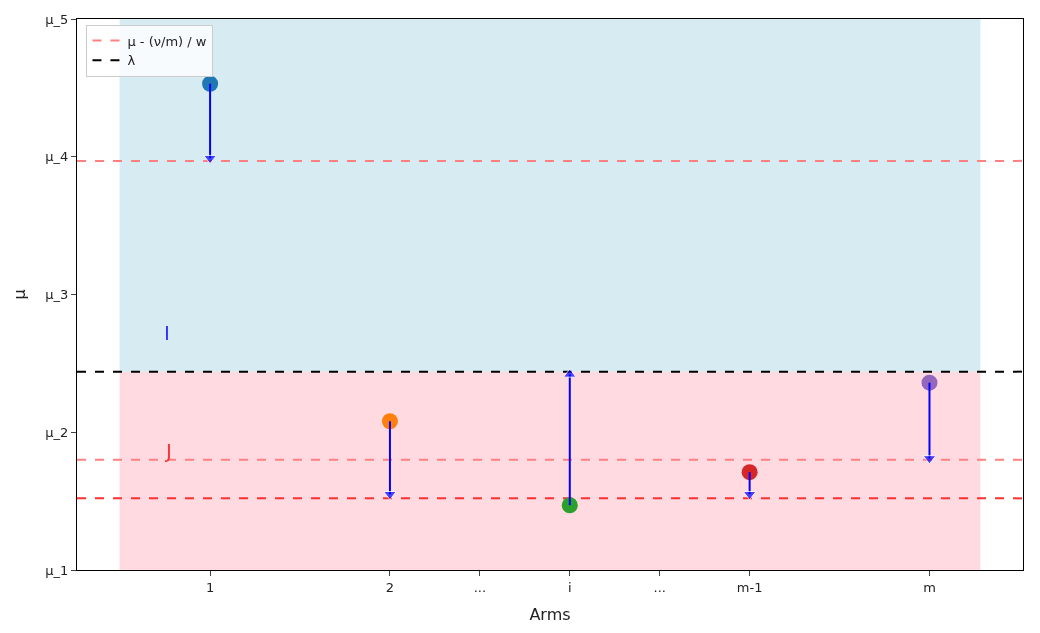 The image size is (1040, 633). I want to click on y-tick-label: μ_3, so click(57, 295).